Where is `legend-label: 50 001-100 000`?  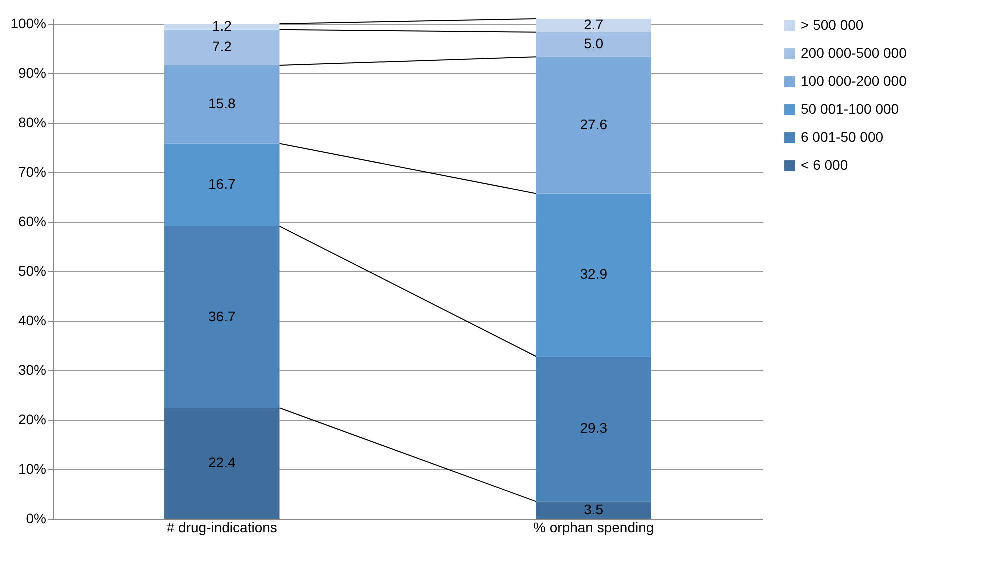 legend-label: 50 001-100 000 is located at coordinates (850, 109).